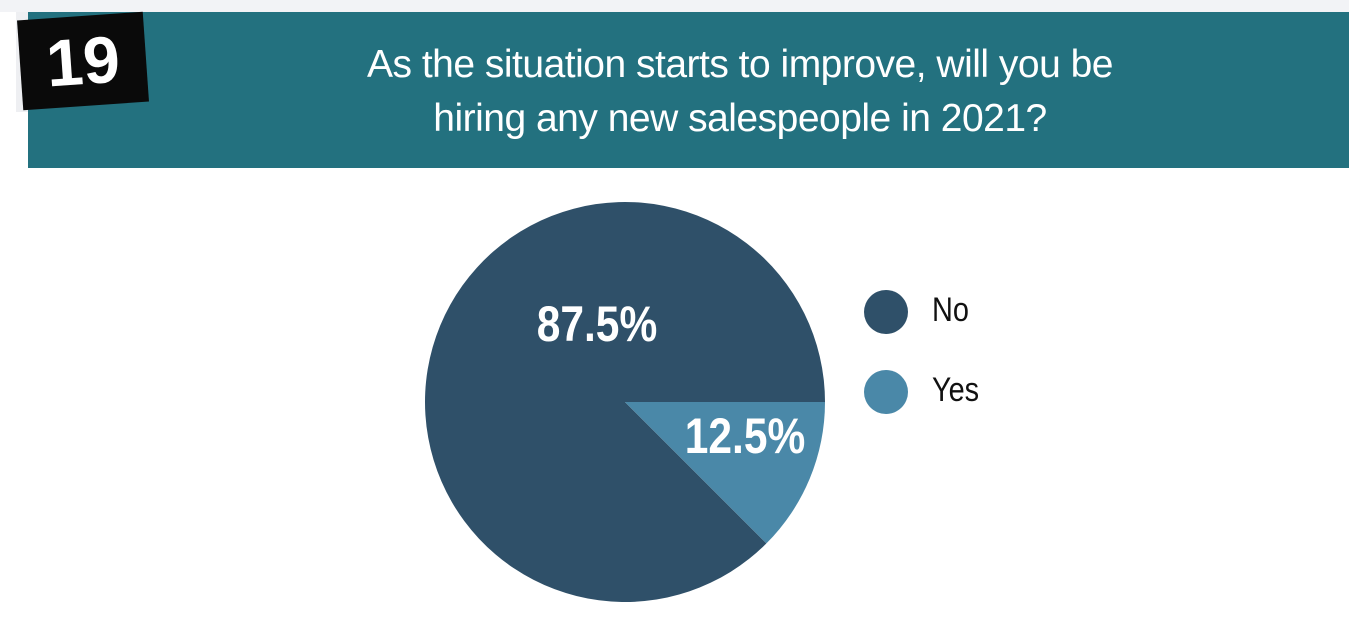  I want to click on value-label: 87.5%, so click(597, 324).